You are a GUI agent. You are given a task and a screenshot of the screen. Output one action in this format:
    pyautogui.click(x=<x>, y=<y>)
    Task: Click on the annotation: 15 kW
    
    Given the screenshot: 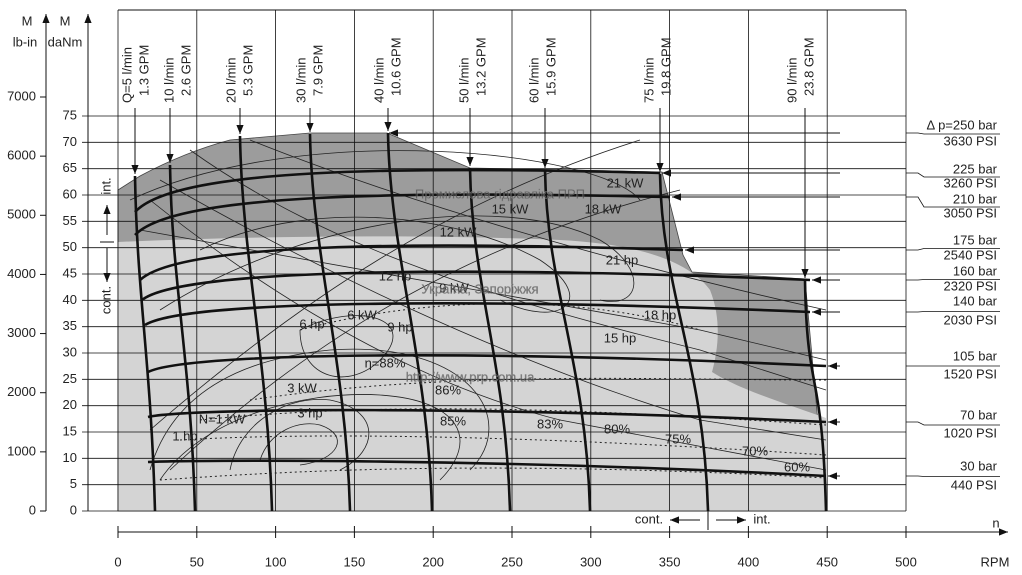 What is the action you would take?
    pyautogui.click(x=511, y=208)
    